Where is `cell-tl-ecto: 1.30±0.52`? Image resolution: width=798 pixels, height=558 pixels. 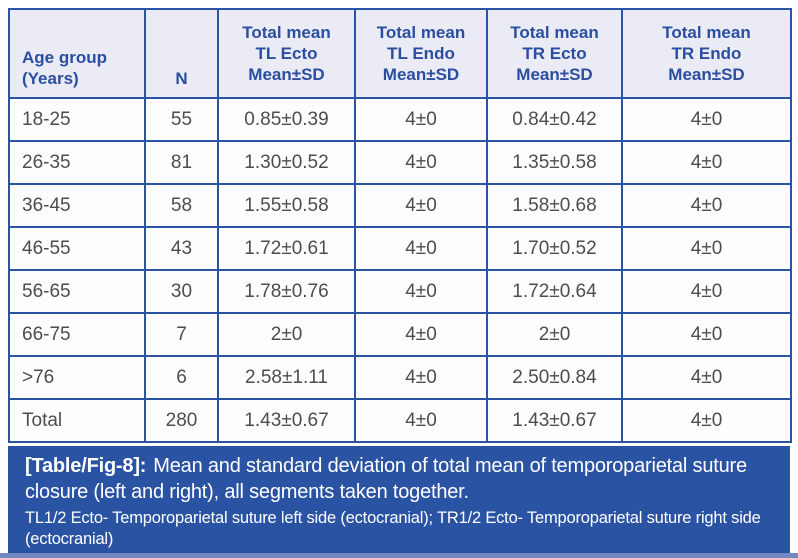
cell-tl-ecto: 1.30±0.52 is located at coordinates (286, 162).